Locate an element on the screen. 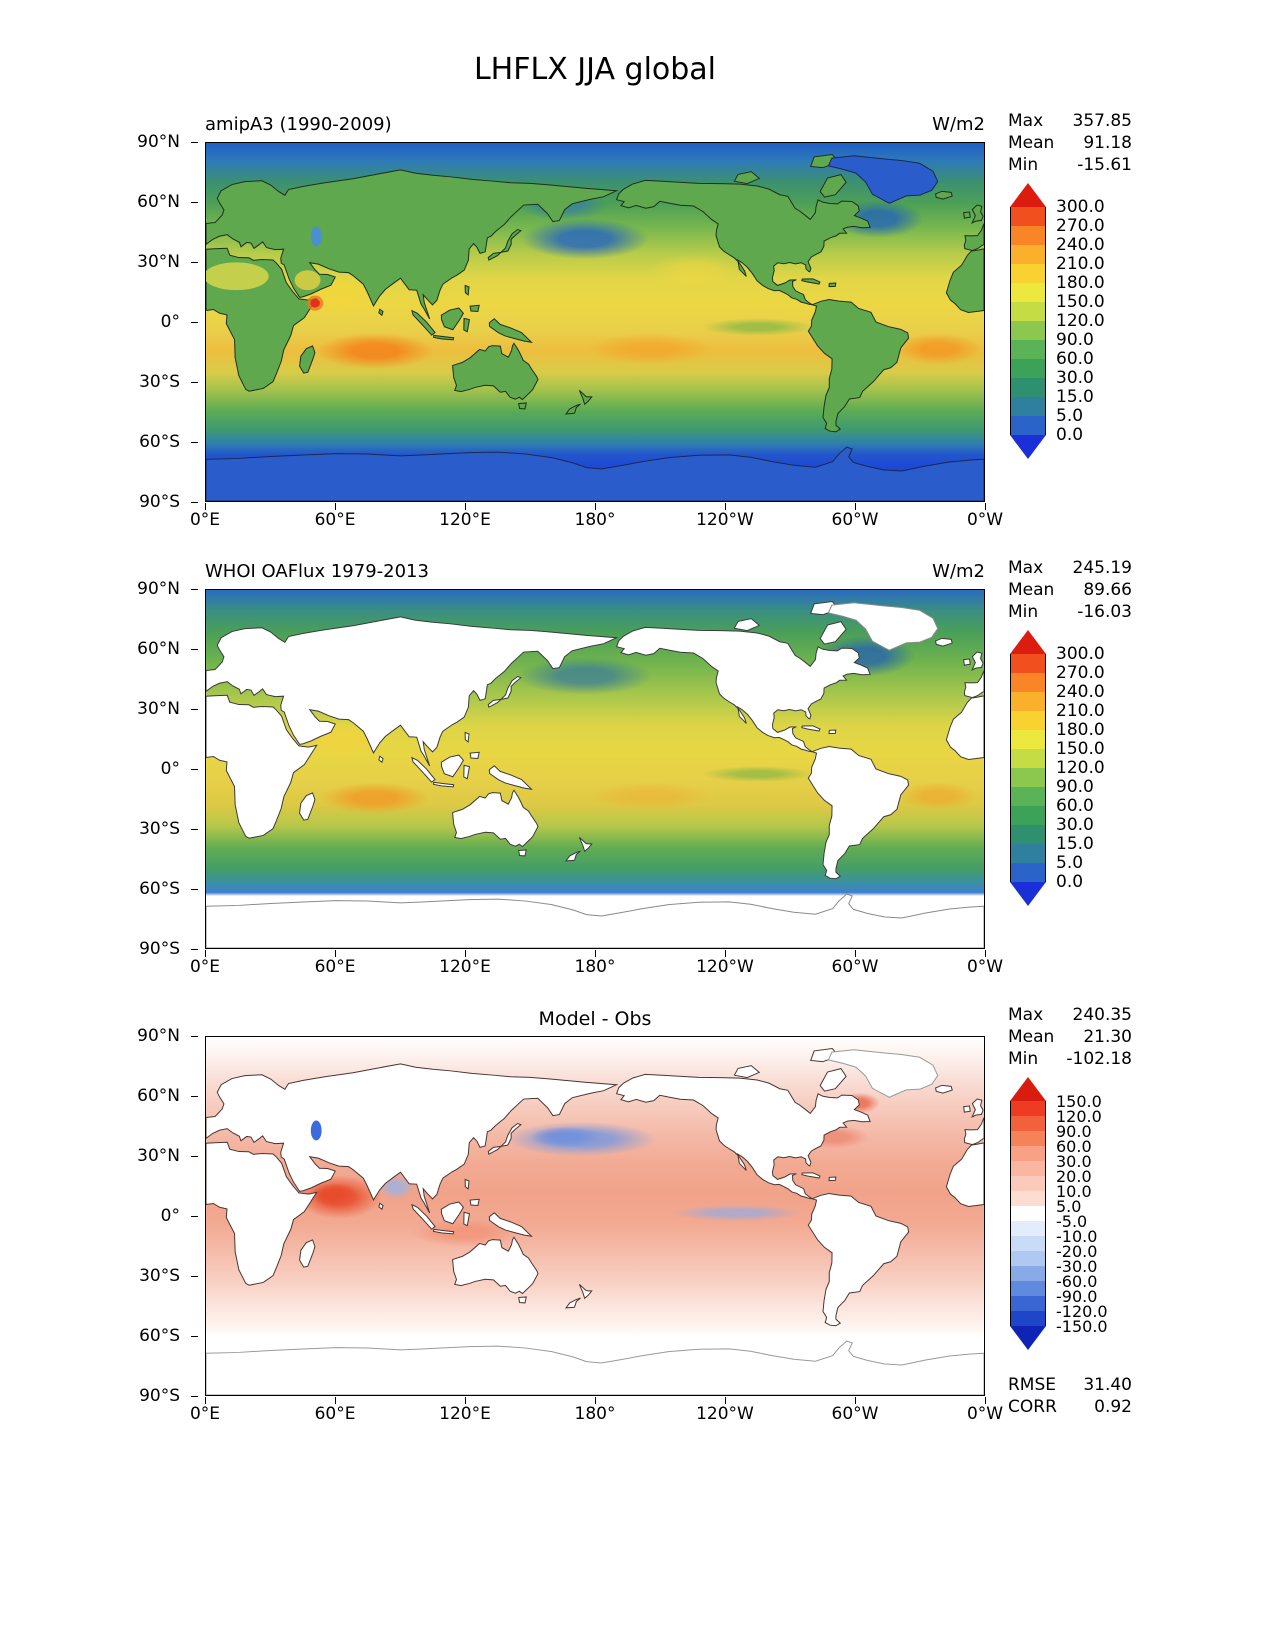  stats-block: Max 245.19 Mean 89.66 Min -16.03 is located at coordinates (1070, 590).